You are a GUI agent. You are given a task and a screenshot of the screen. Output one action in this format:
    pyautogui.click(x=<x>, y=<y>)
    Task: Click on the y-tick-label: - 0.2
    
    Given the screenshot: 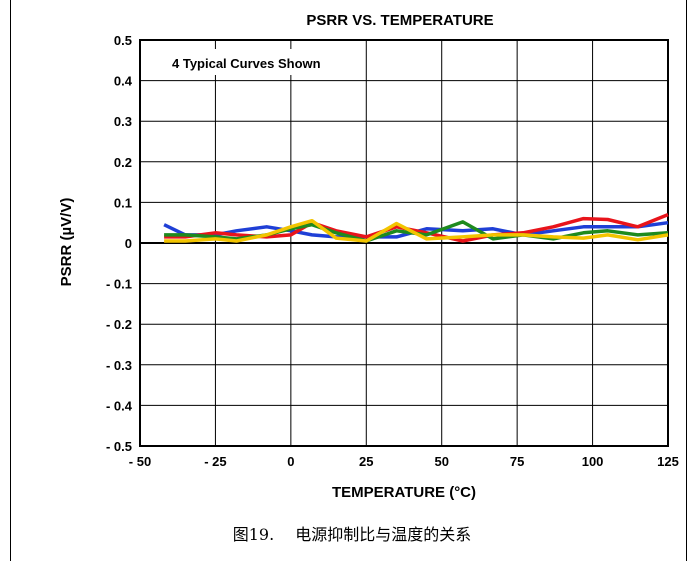 What is the action you would take?
    pyautogui.click(x=119, y=324)
    